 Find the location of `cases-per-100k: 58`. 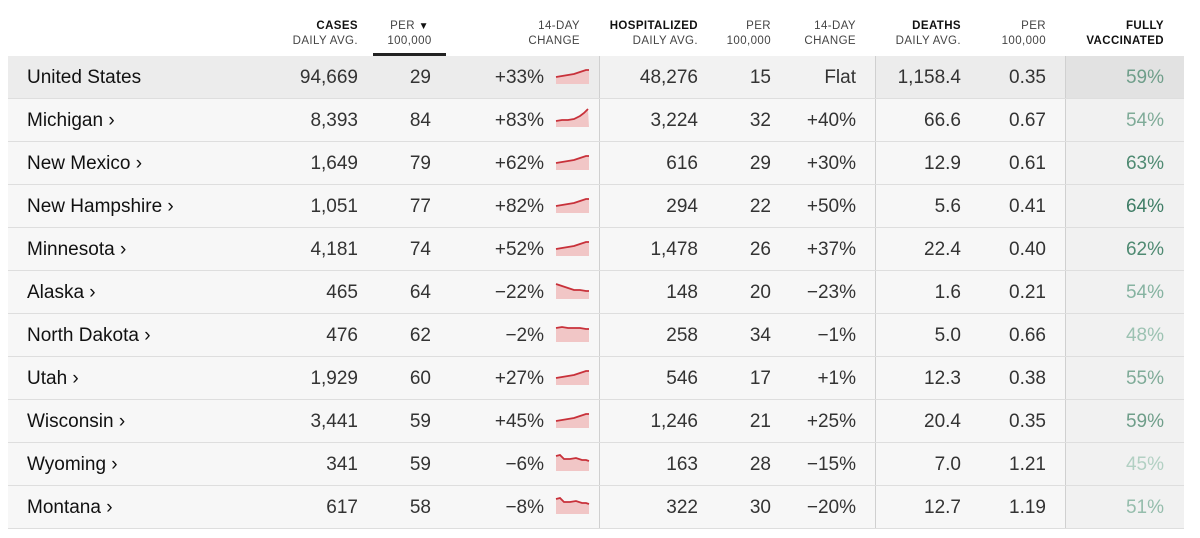

cases-per-100k: 58 is located at coordinates (420, 507).